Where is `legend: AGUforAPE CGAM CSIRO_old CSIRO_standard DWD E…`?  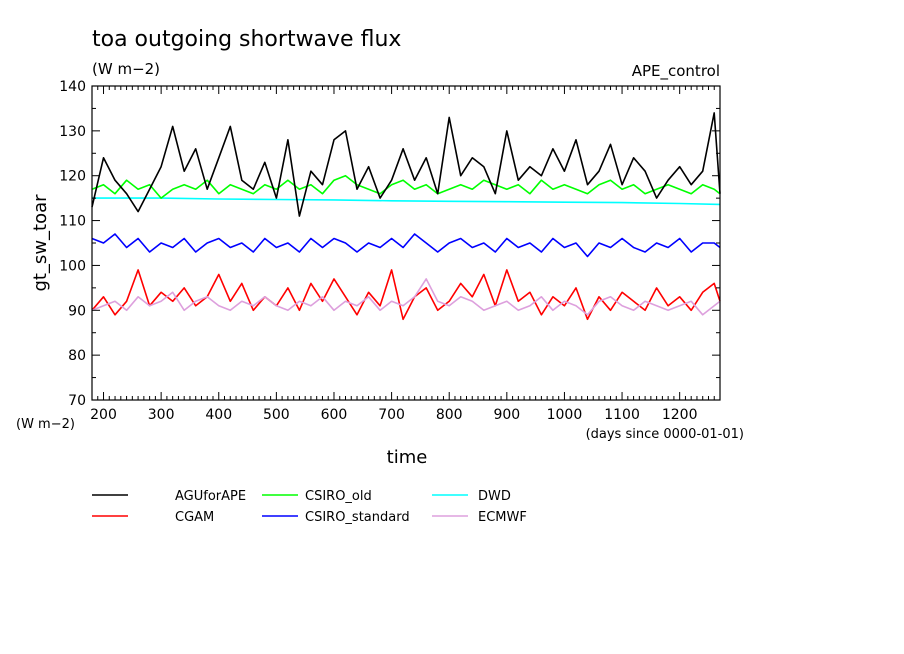
legend: AGUforAPE CGAM CSIRO_old CSIRO_standard DWD E… is located at coordinates (309, 507).